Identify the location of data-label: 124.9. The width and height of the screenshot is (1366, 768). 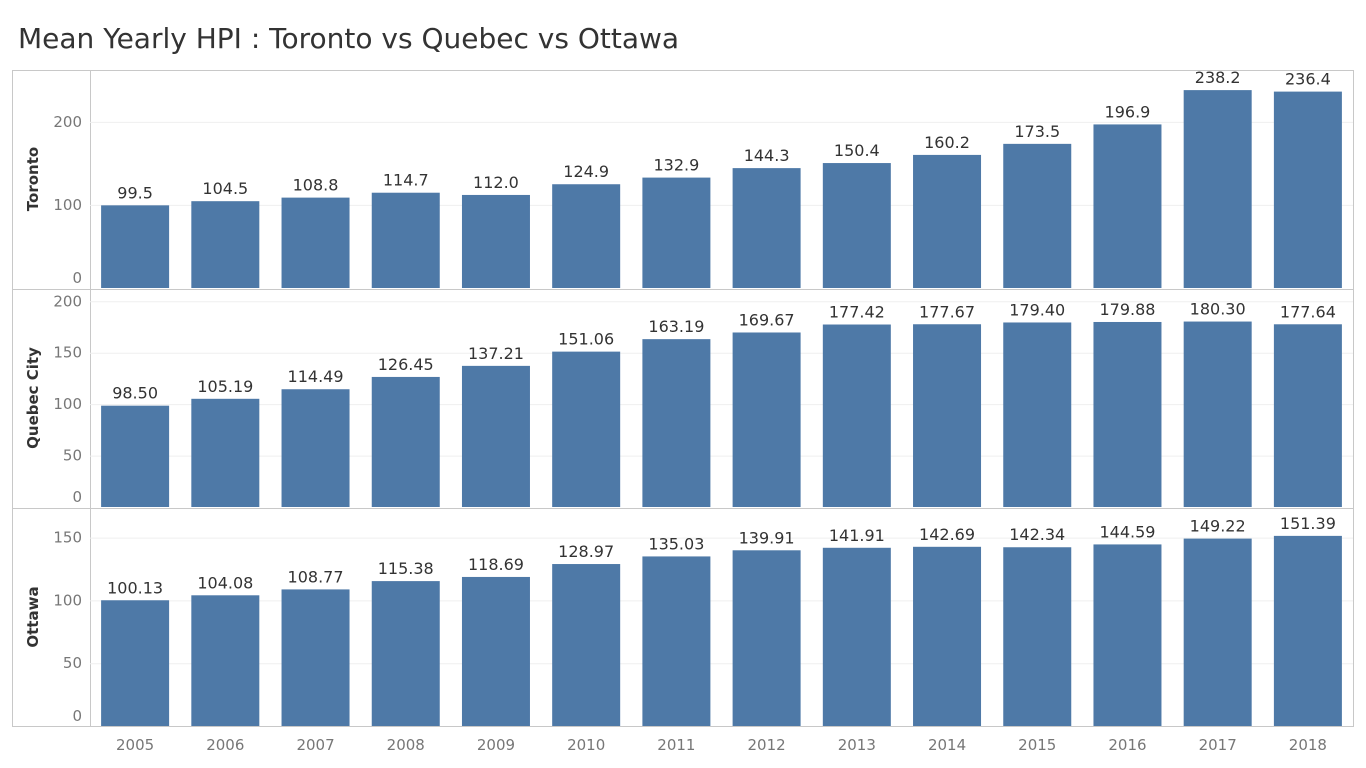
(586, 171).